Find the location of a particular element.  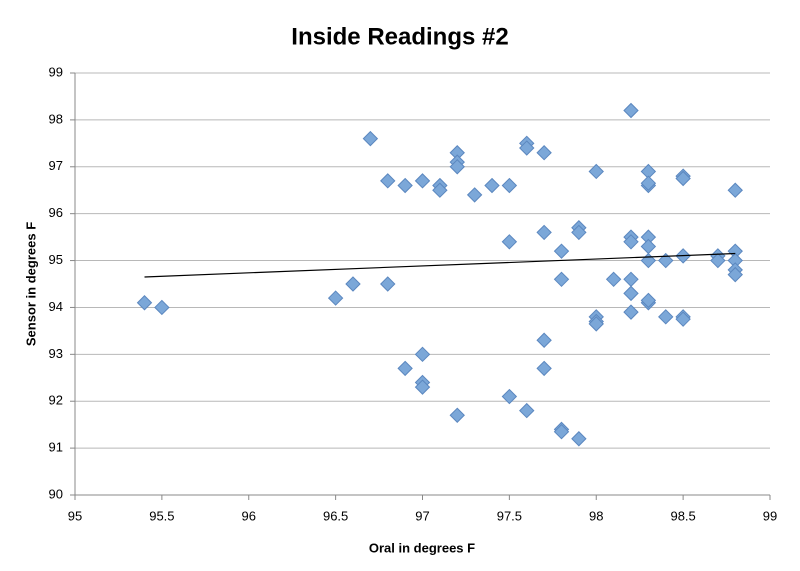

y-tick-label: 94 is located at coordinates (56, 306).